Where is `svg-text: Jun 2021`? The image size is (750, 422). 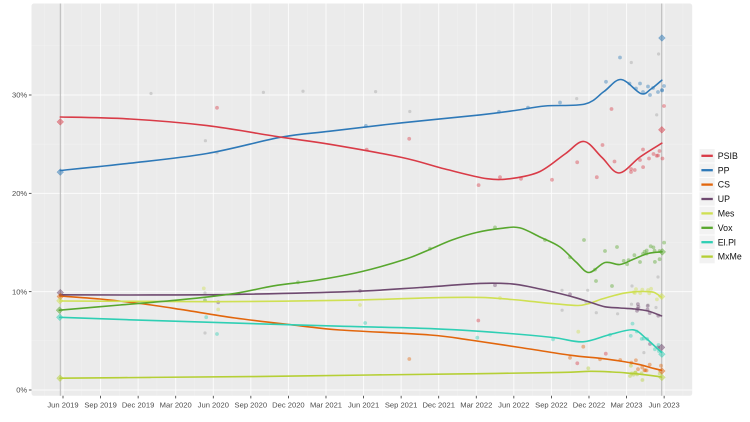 svg-text: Jun 2021 is located at coordinates (363, 404).